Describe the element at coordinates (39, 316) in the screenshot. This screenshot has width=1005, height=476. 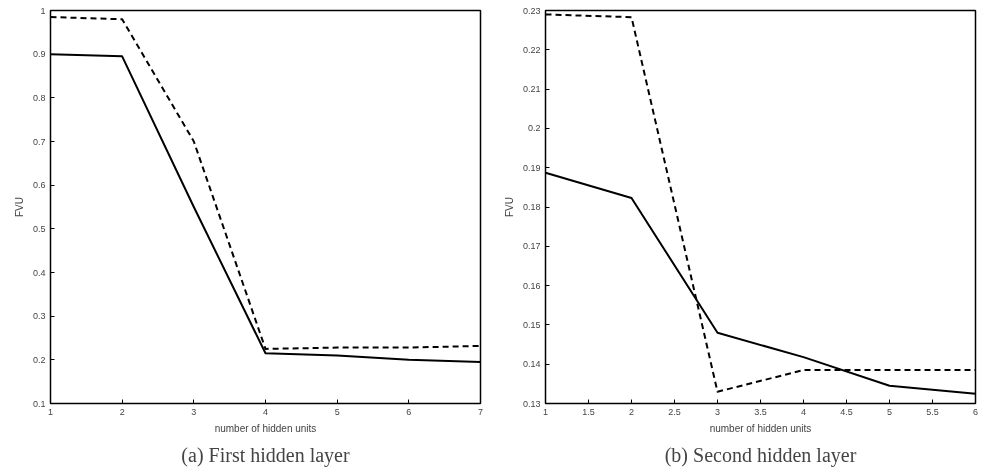
I see `y-tick-label: 0.3` at that location.